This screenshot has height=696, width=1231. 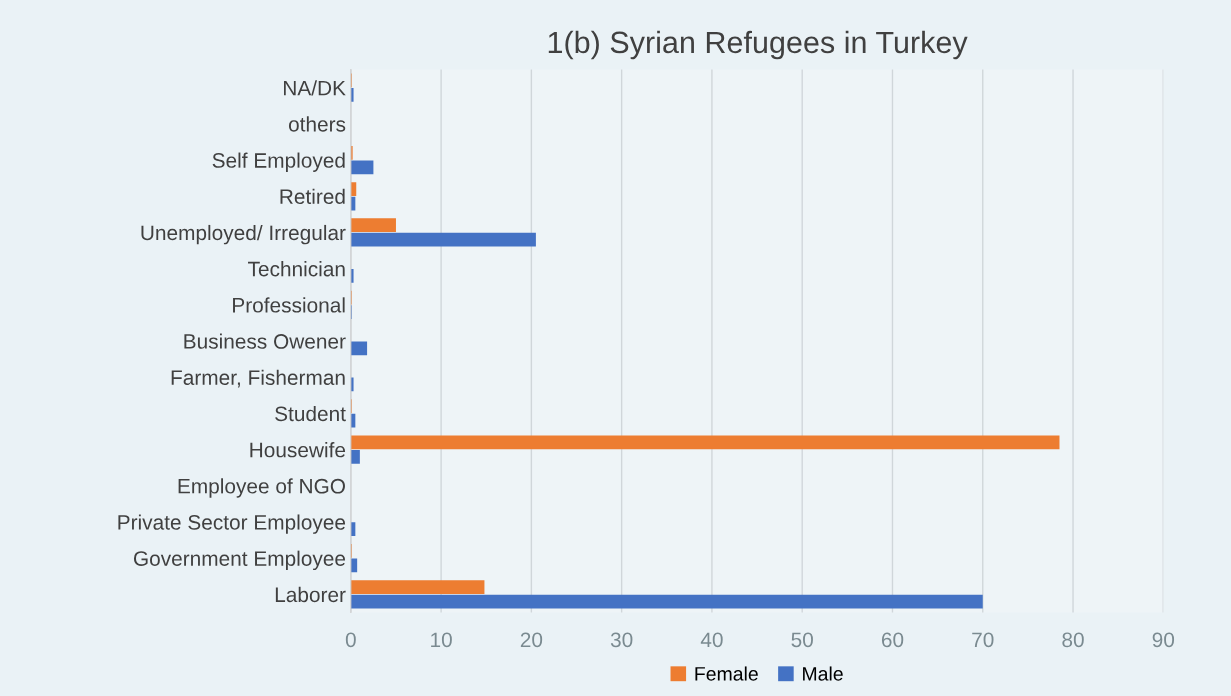 I want to click on y-tick-label: Unemployed/ Irregular, so click(x=243, y=234).